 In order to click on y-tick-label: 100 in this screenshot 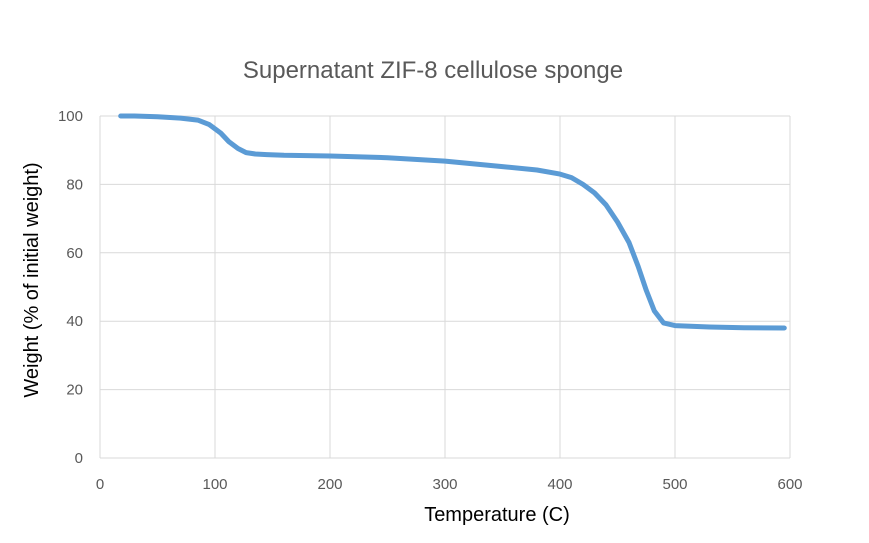, I will do `click(70, 116)`.